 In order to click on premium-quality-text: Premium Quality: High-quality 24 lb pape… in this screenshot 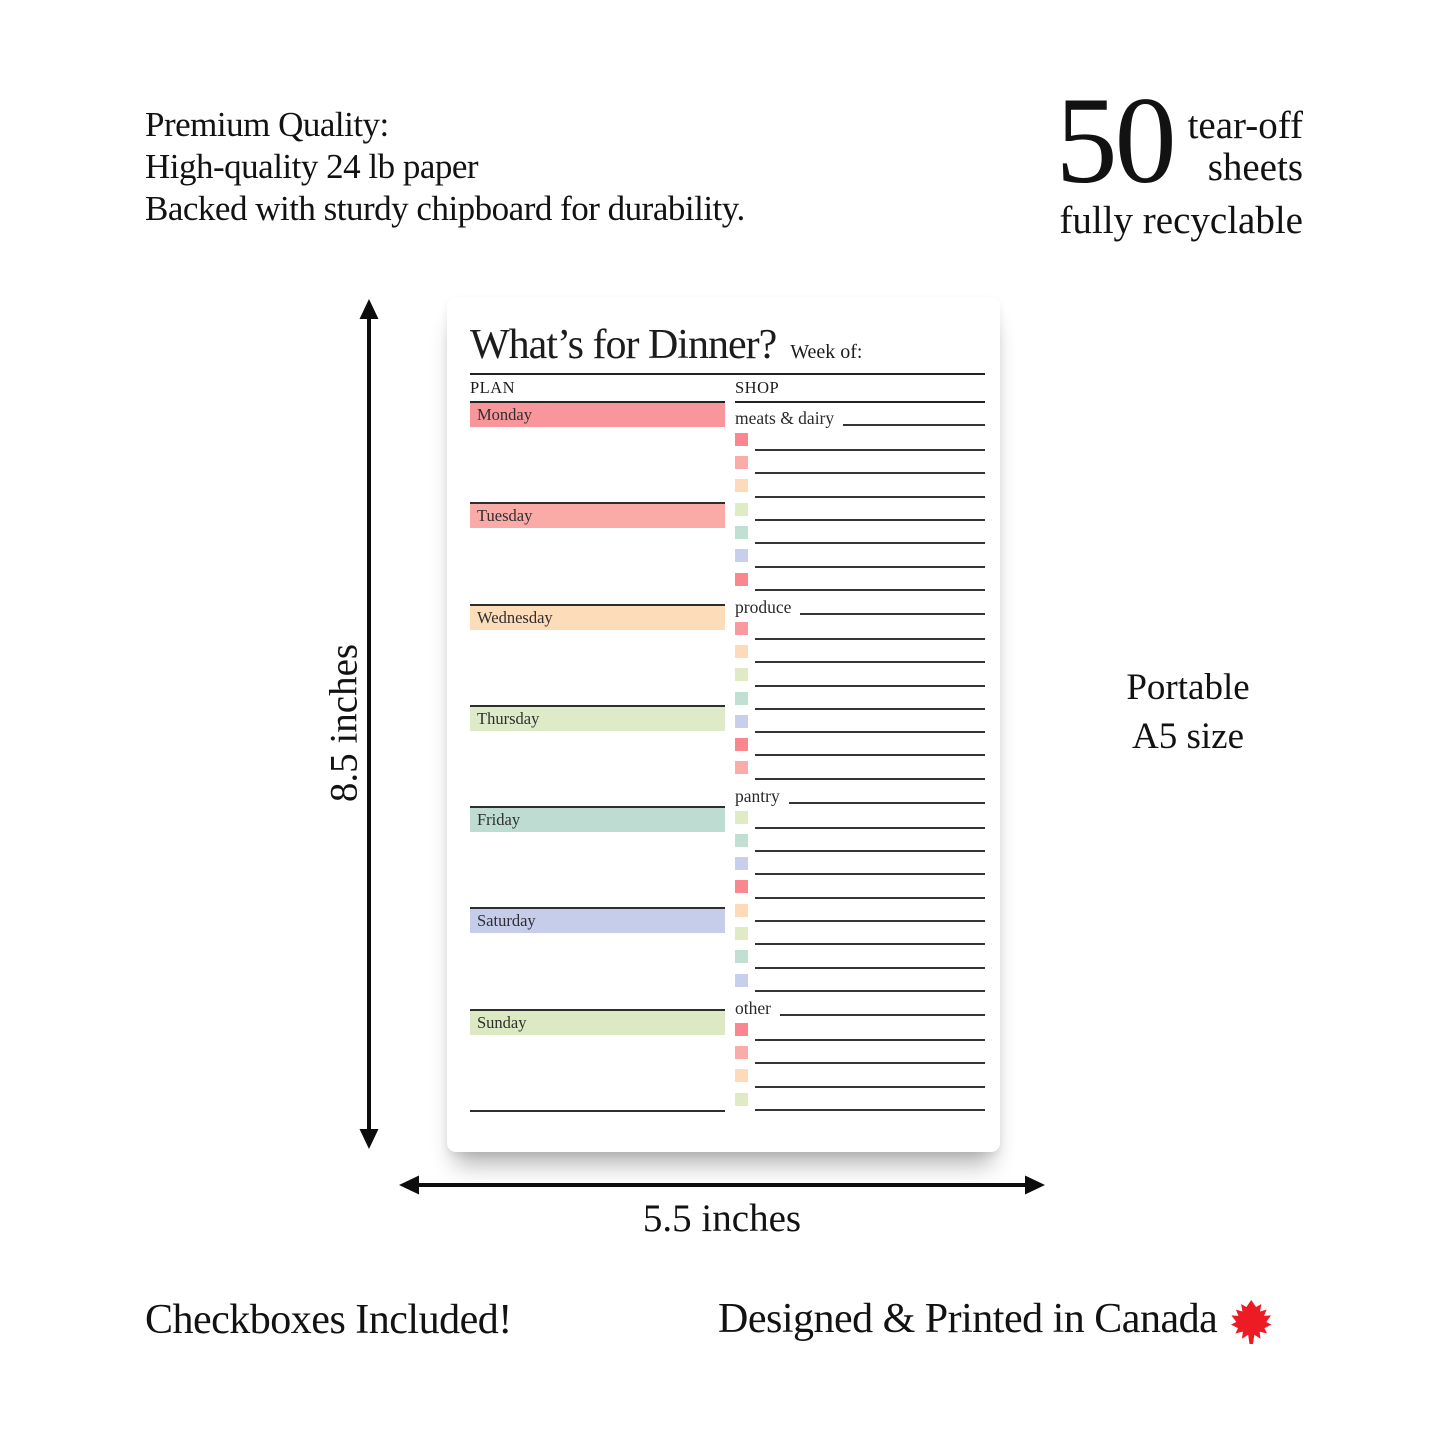, I will do `click(445, 167)`.